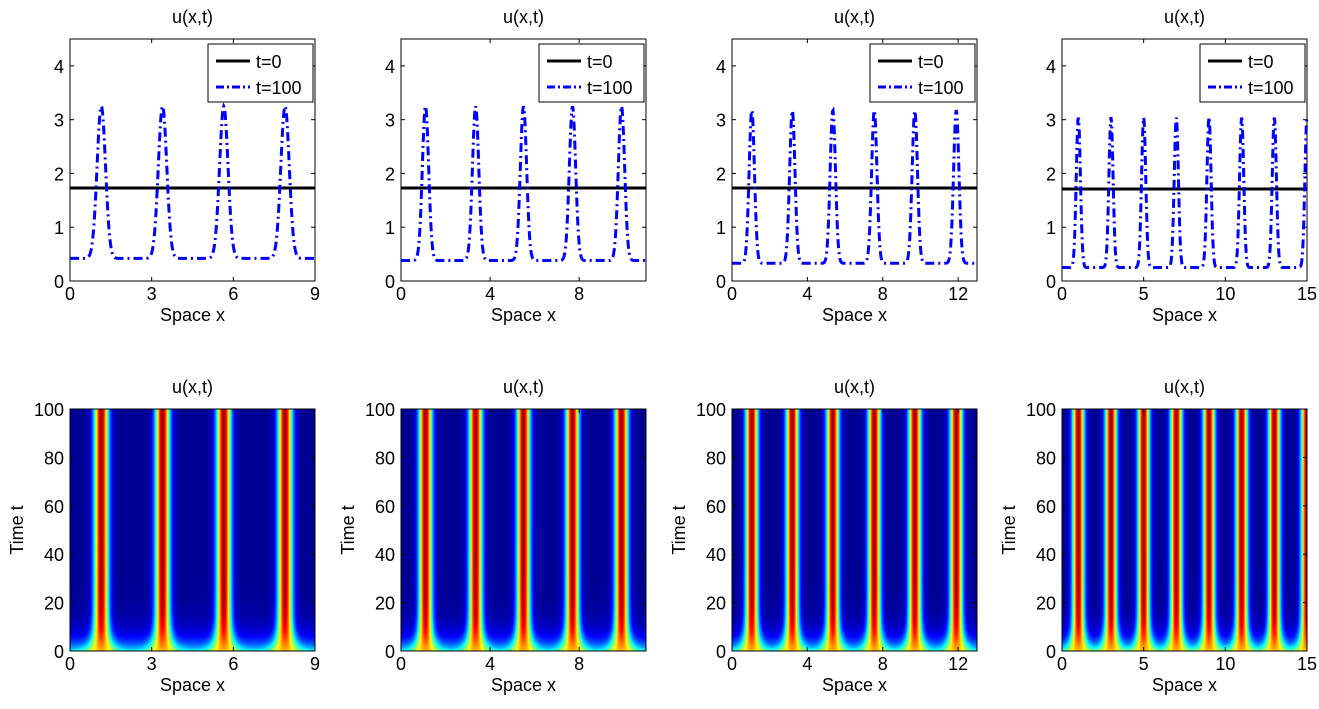 The height and width of the screenshot is (709, 1319). I want to click on line-chart-panel-2: 0 4 8 0 1 2 3 4 u(x,t) Space x t=0 t=100, so click(516, 166).